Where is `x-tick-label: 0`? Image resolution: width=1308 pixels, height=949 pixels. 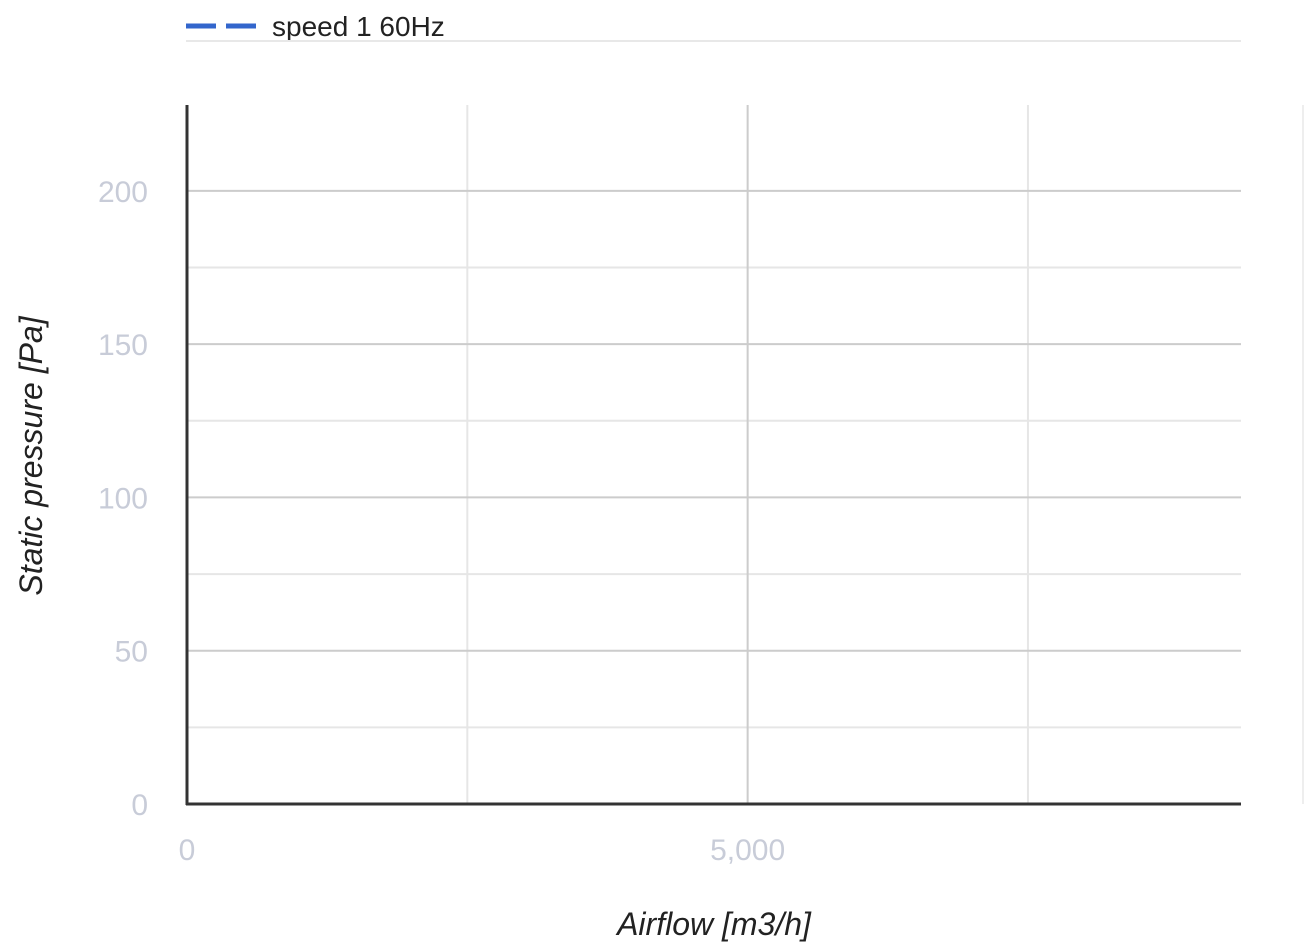
x-tick-label: 0 is located at coordinates (187, 850).